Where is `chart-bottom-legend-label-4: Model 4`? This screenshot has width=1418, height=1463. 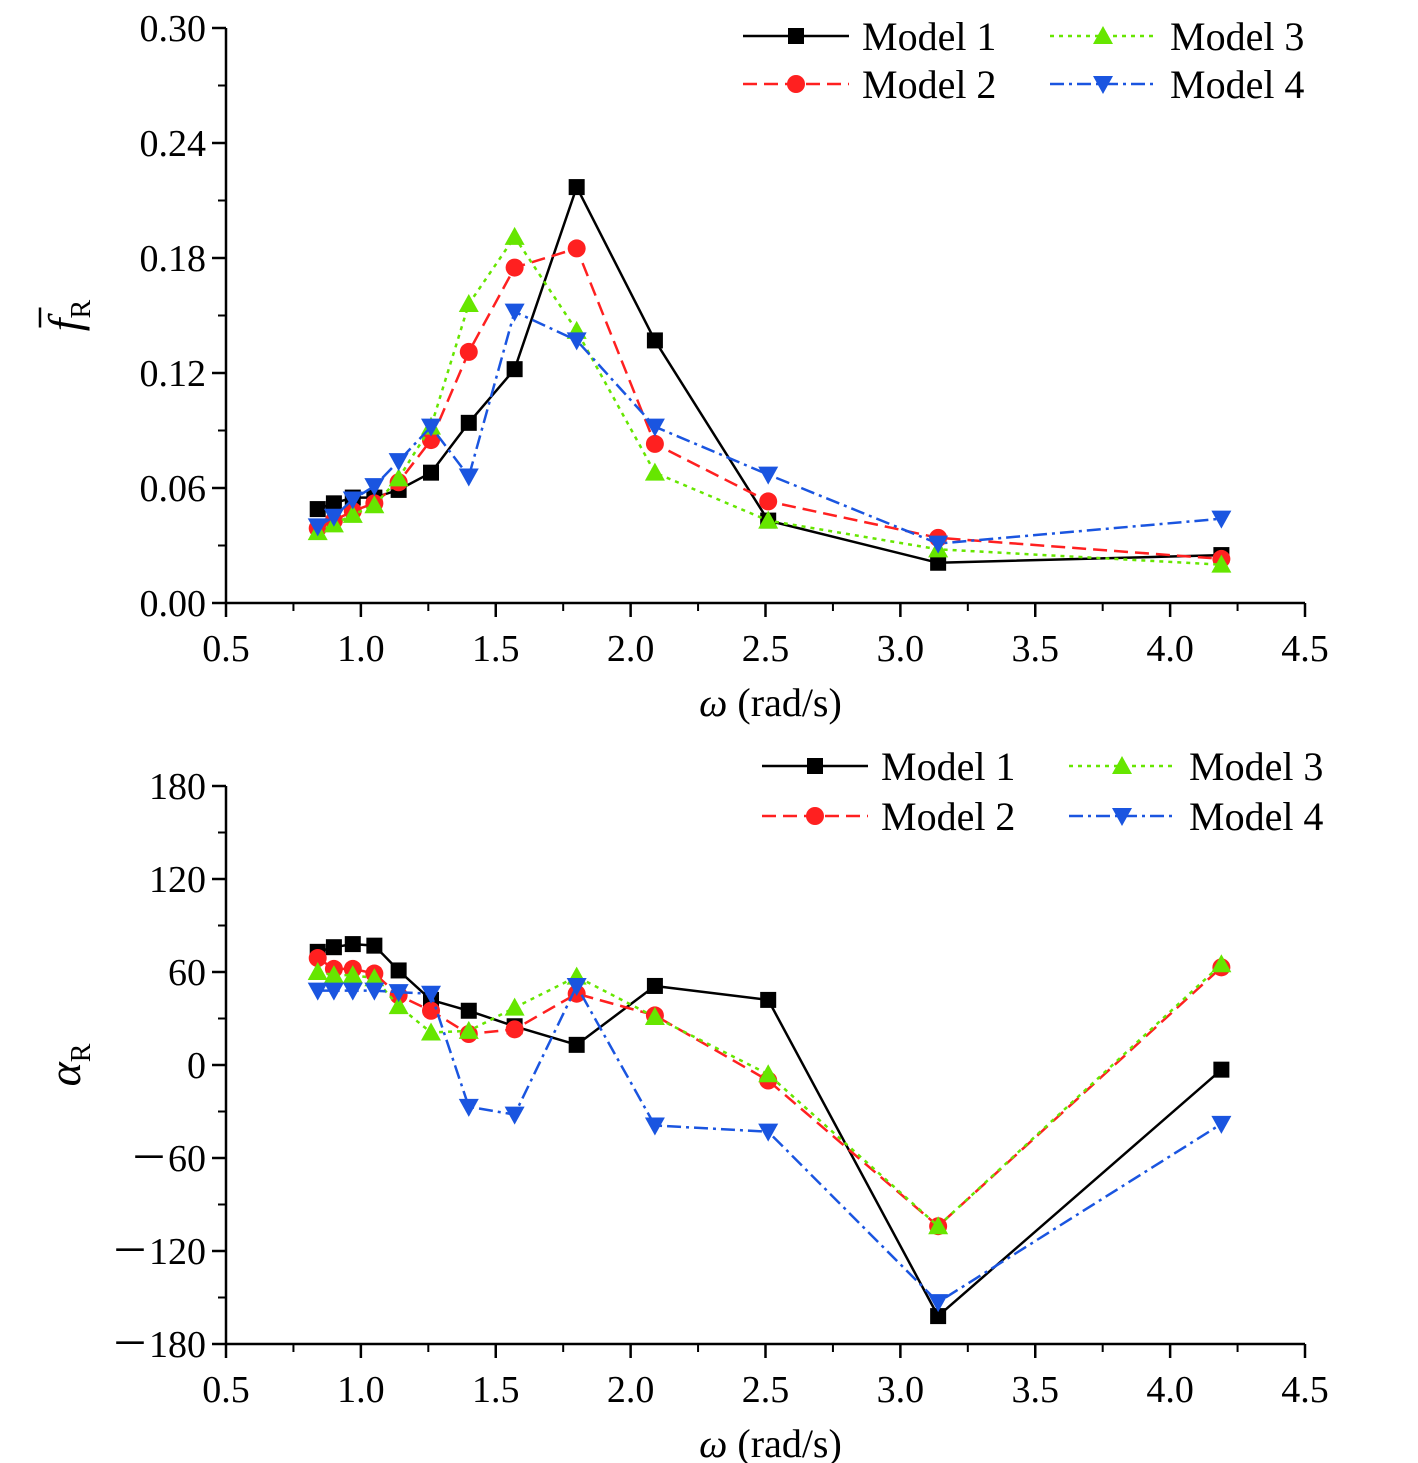
chart-bottom-legend-label-4: Model 4 is located at coordinates (1256, 816).